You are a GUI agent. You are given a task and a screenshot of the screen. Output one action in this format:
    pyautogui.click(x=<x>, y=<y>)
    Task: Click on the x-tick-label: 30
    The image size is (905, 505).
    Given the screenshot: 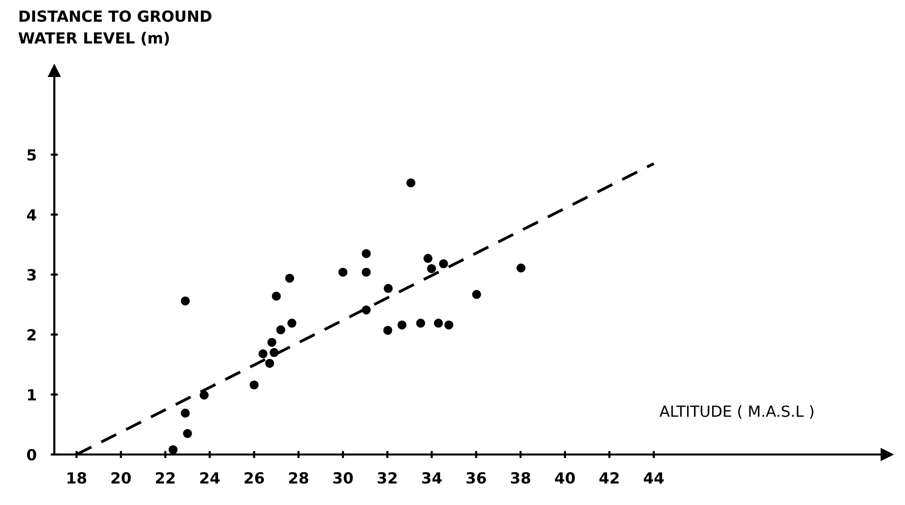 What is the action you would take?
    pyautogui.click(x=343, y=478)
    